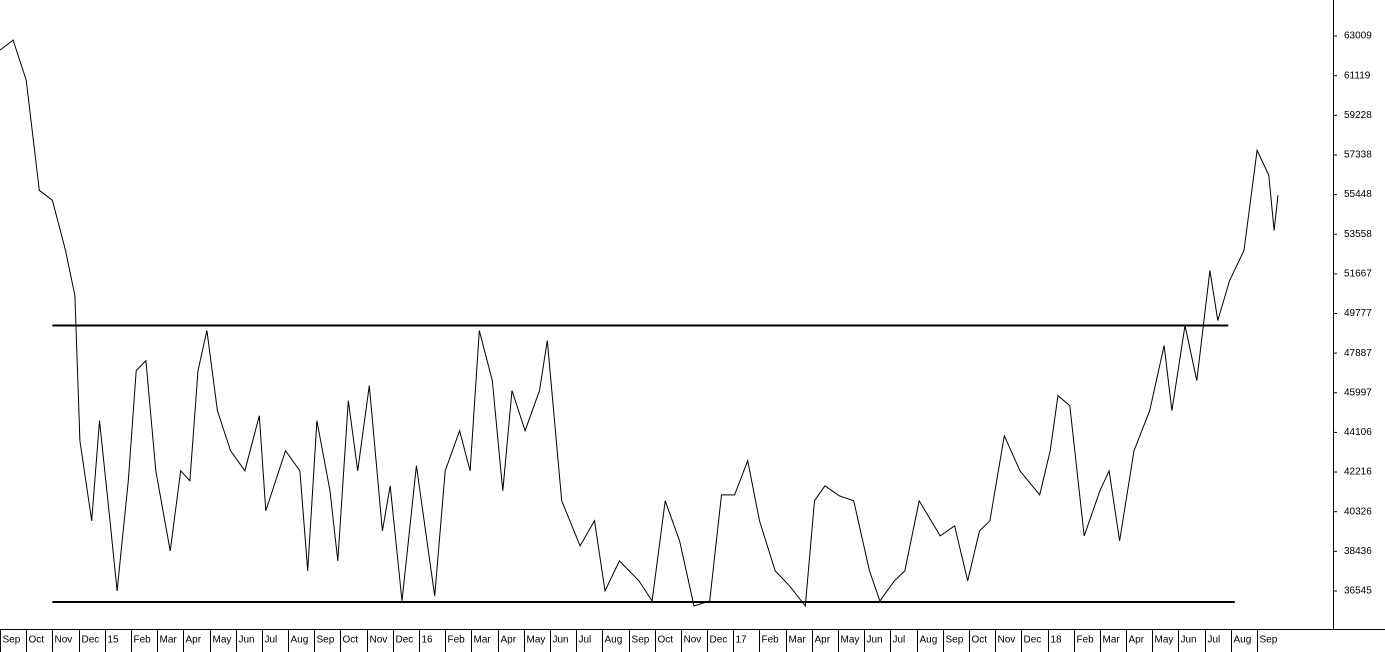 Image resolution: width=1385 pixels, height=652 pixels. Describe the element at coordinates (1358, 155) in the screenshot. I see `y-tick-label: 57338` at that location.